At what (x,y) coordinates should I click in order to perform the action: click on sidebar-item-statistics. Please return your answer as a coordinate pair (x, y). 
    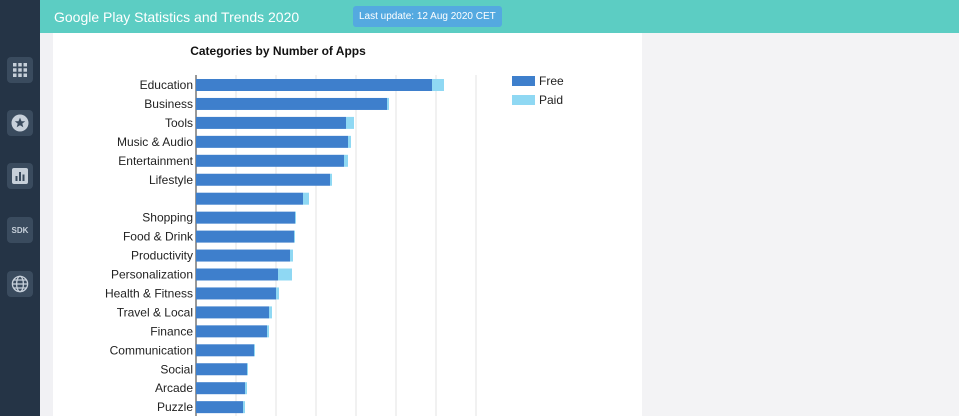
    Looking at the image, I should click on (20, 176).